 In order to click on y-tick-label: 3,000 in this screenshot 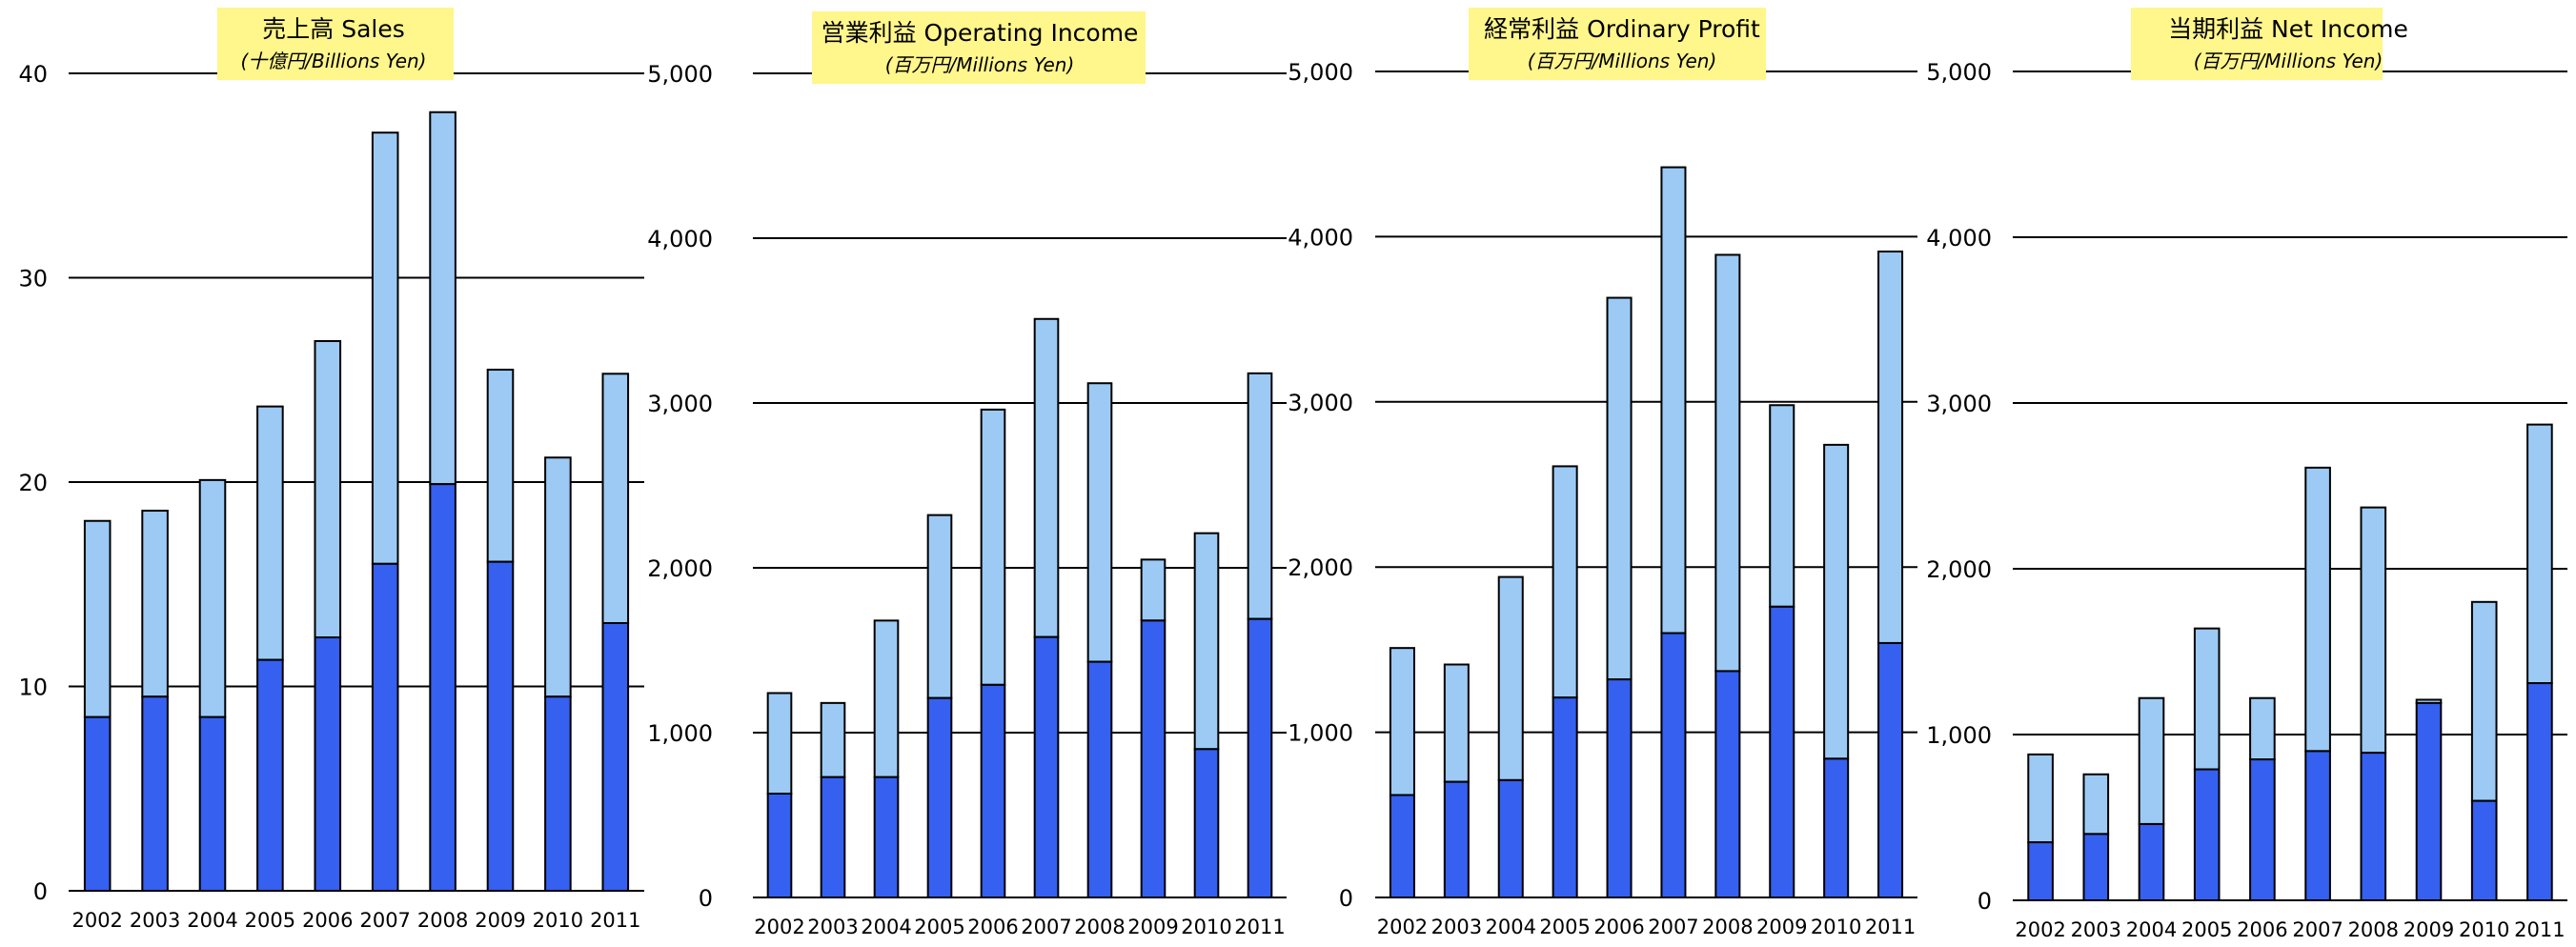, I will do `click(680, 404)`.